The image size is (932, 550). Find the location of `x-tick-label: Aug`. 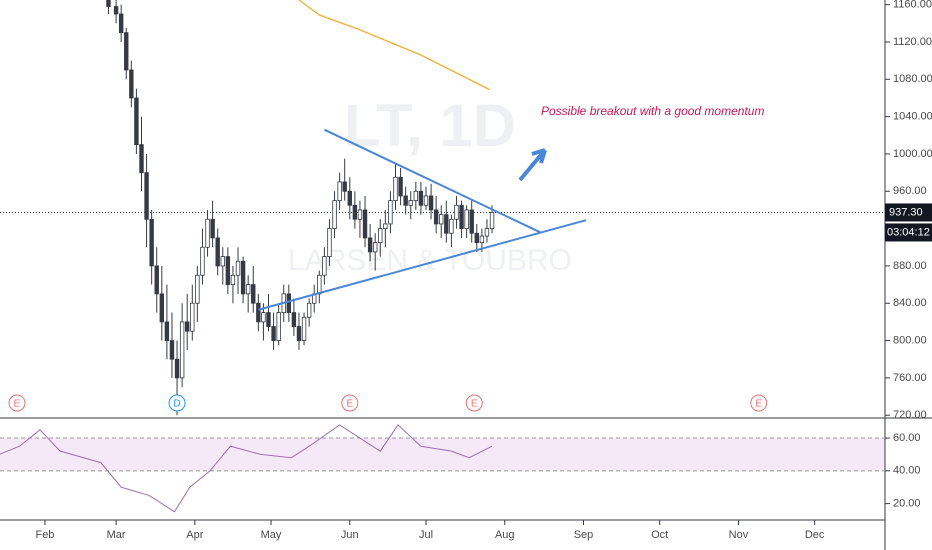

x-tick-label: Aug is located at coordinates (505, 535).